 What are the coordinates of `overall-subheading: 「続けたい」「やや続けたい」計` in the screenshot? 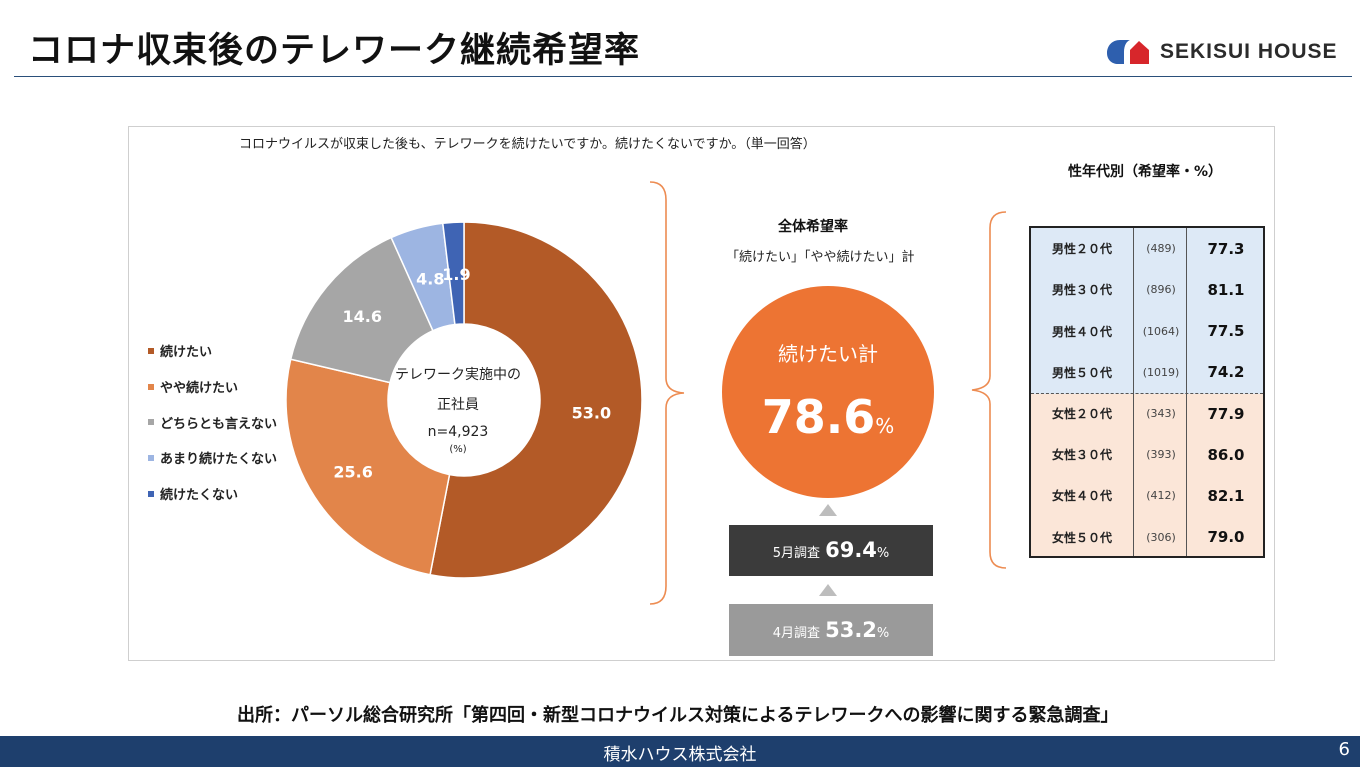 It's located at (820, 257).